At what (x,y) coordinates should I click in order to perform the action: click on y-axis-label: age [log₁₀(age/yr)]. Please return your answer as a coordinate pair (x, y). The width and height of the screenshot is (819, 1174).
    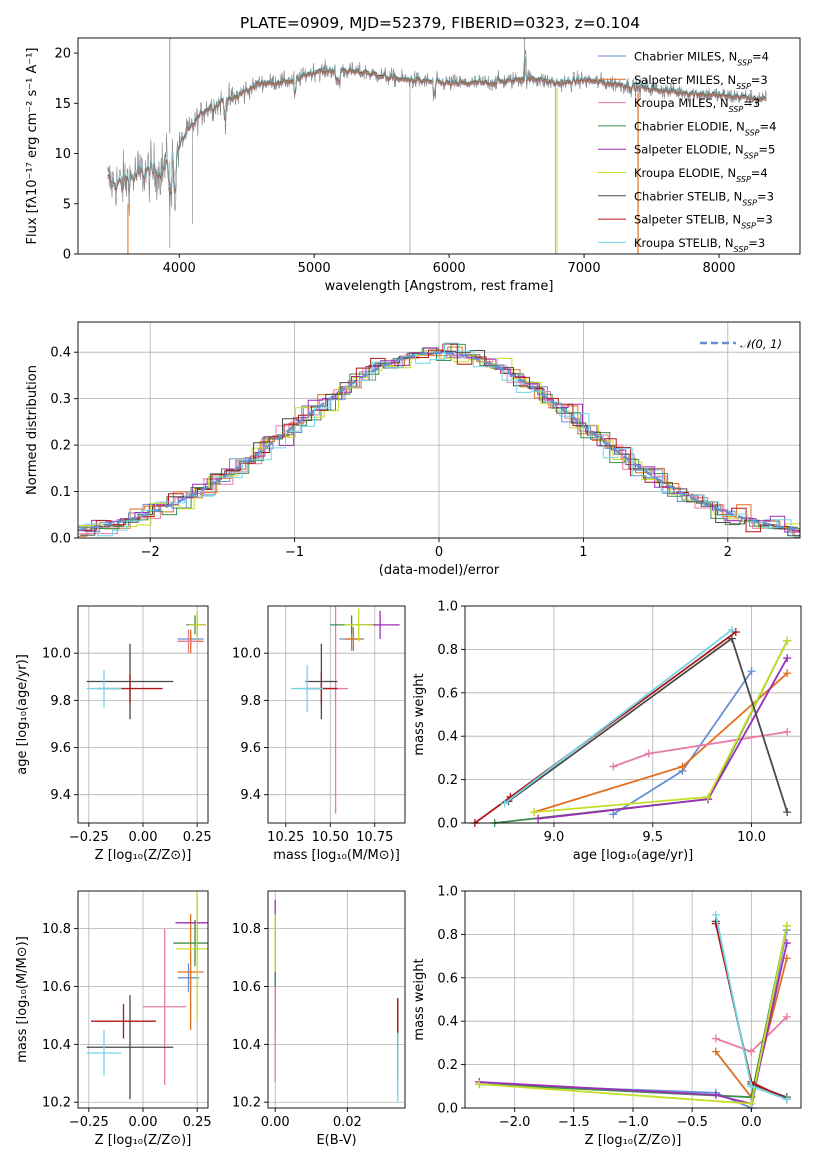
    Looking at the image, I should click on (22, 714).